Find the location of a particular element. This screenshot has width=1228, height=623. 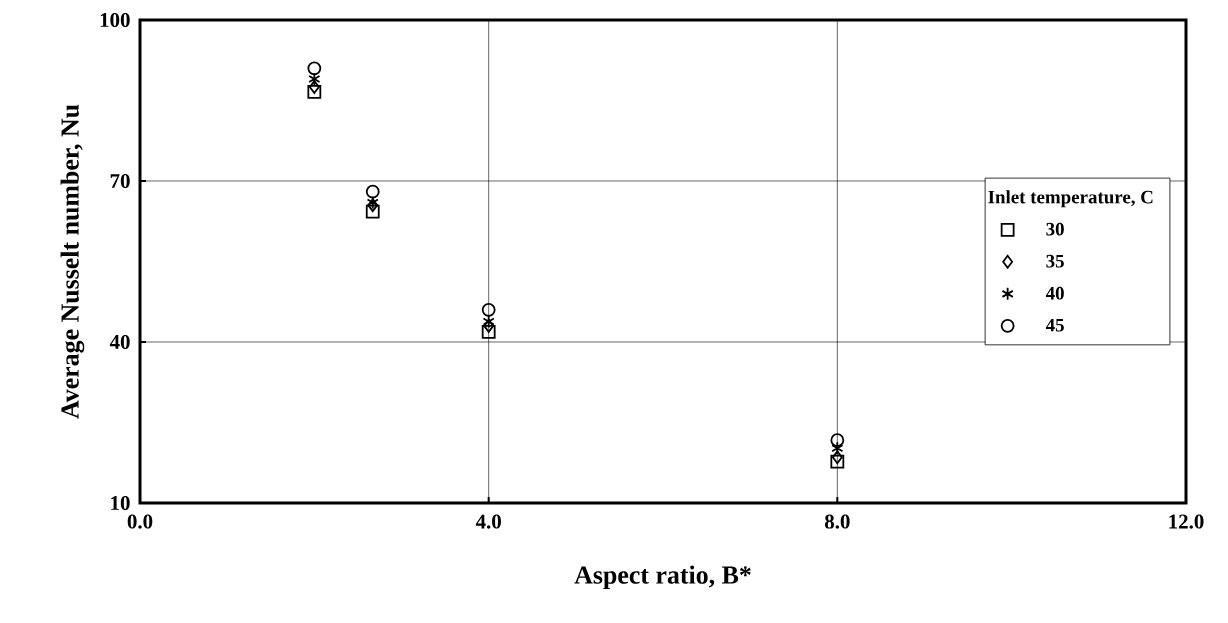

x-tick-label: 0.0 is located at coordinates (140, 521).